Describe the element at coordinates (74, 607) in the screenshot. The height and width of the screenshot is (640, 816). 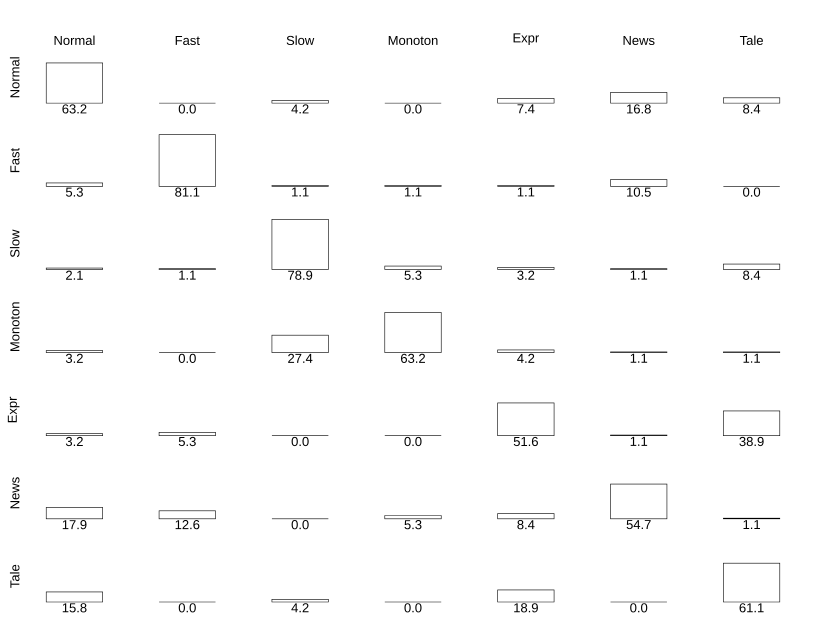
I see `data-label: 15.8` at that location.